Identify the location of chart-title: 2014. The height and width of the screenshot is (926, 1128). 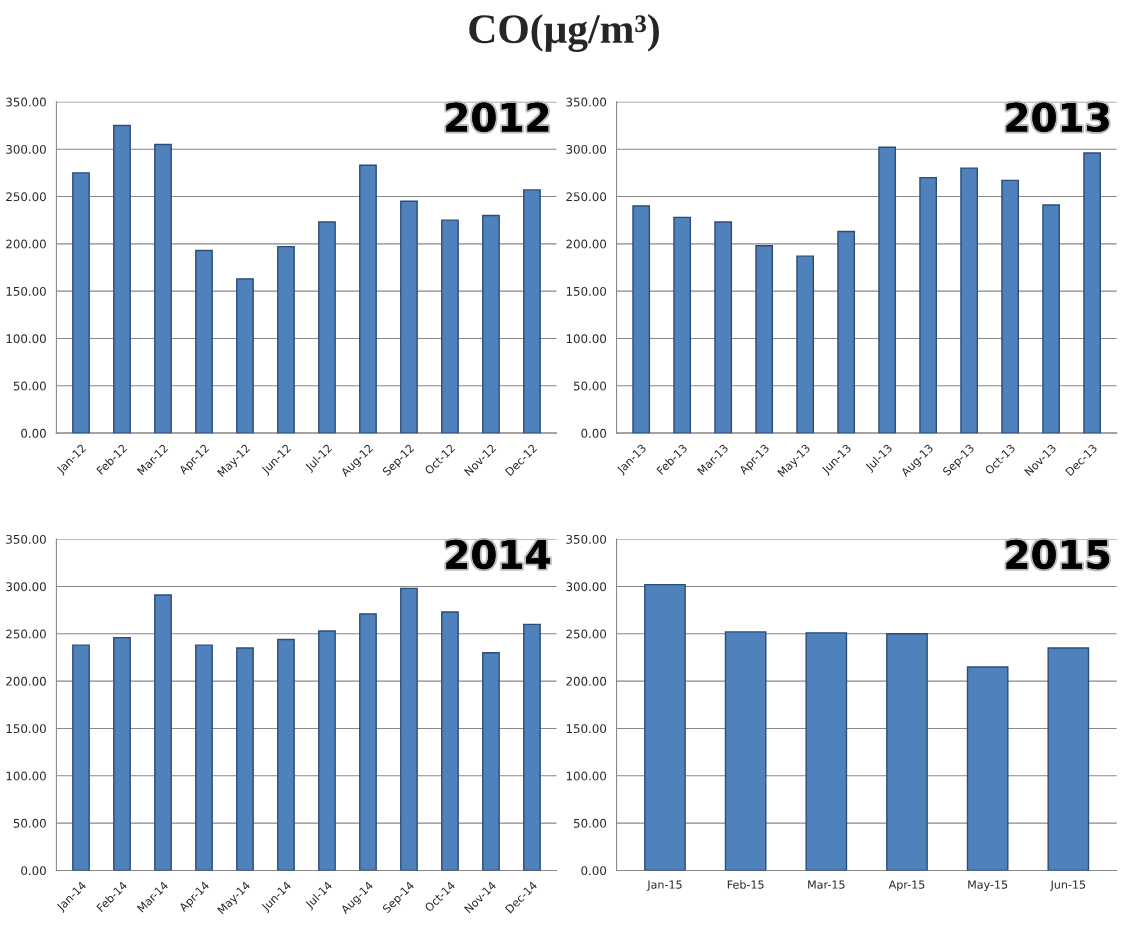
(498, 554).